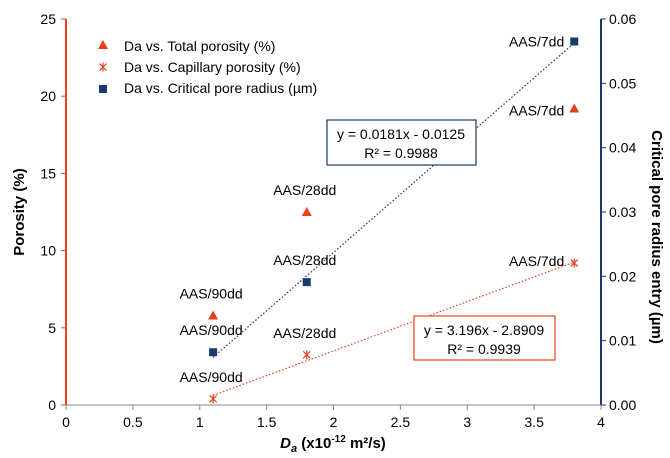 The image size is (670, 458). What do you see at coordinates (622, 405) in the screenshot?
I see `y-right-tick-label: 0.00` at bounding box center [622, 405].